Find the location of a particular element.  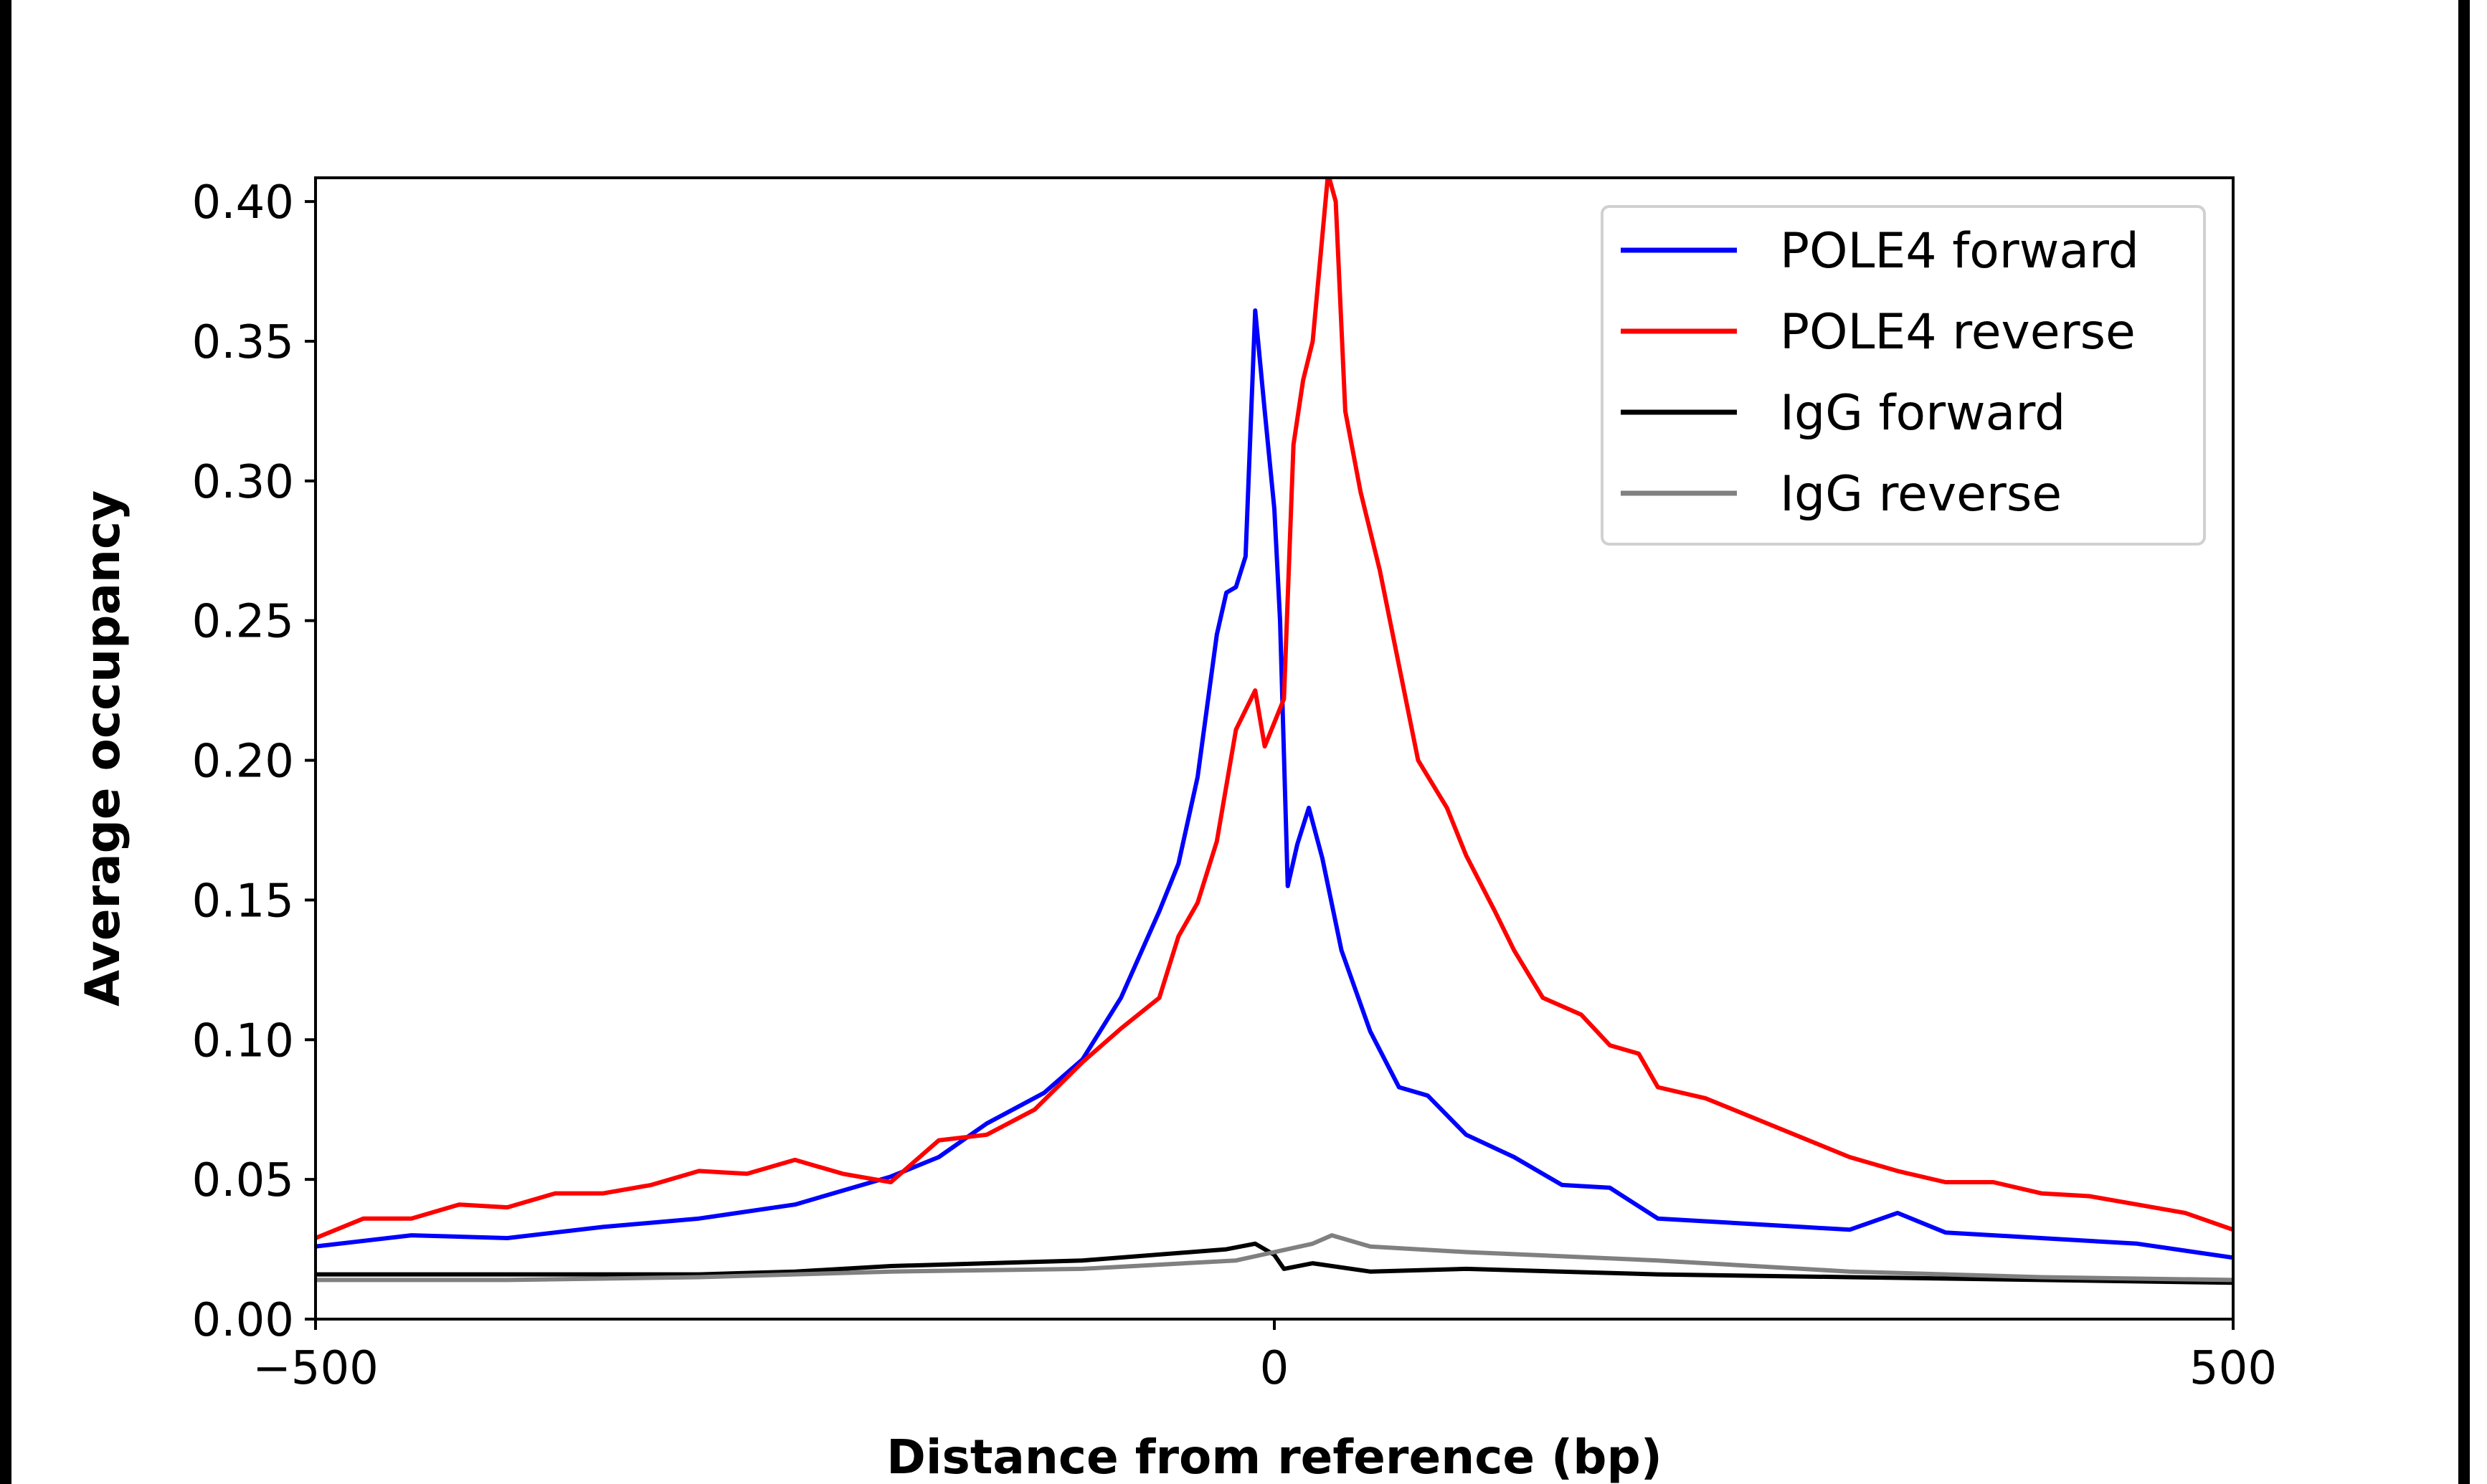

legend-box is located at coordinates (1904, 375).